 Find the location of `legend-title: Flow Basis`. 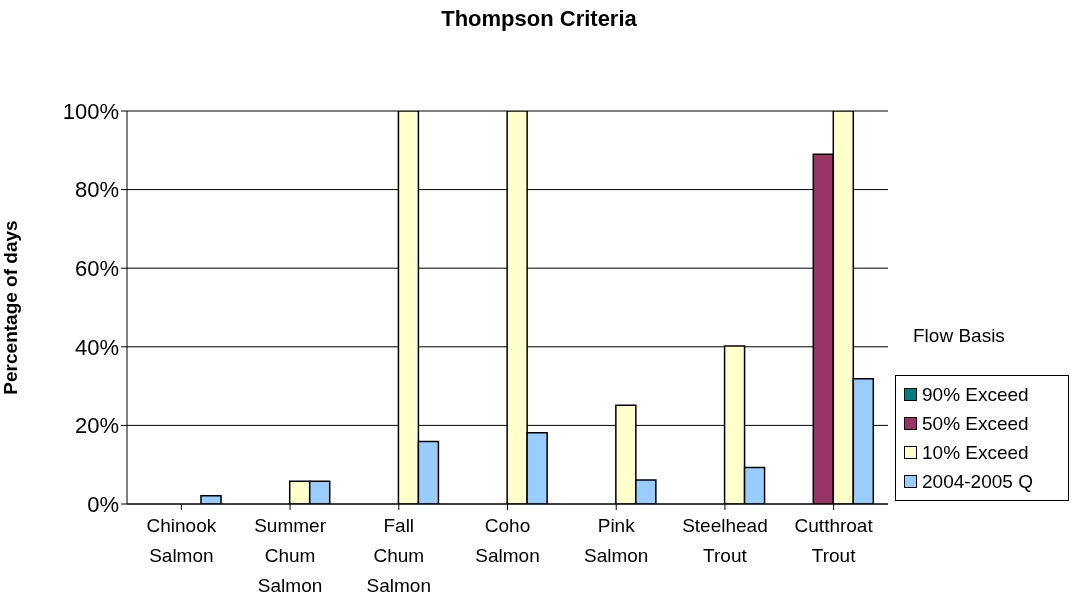

legend-title: Flow Basis is located at coordinates (959, 336).